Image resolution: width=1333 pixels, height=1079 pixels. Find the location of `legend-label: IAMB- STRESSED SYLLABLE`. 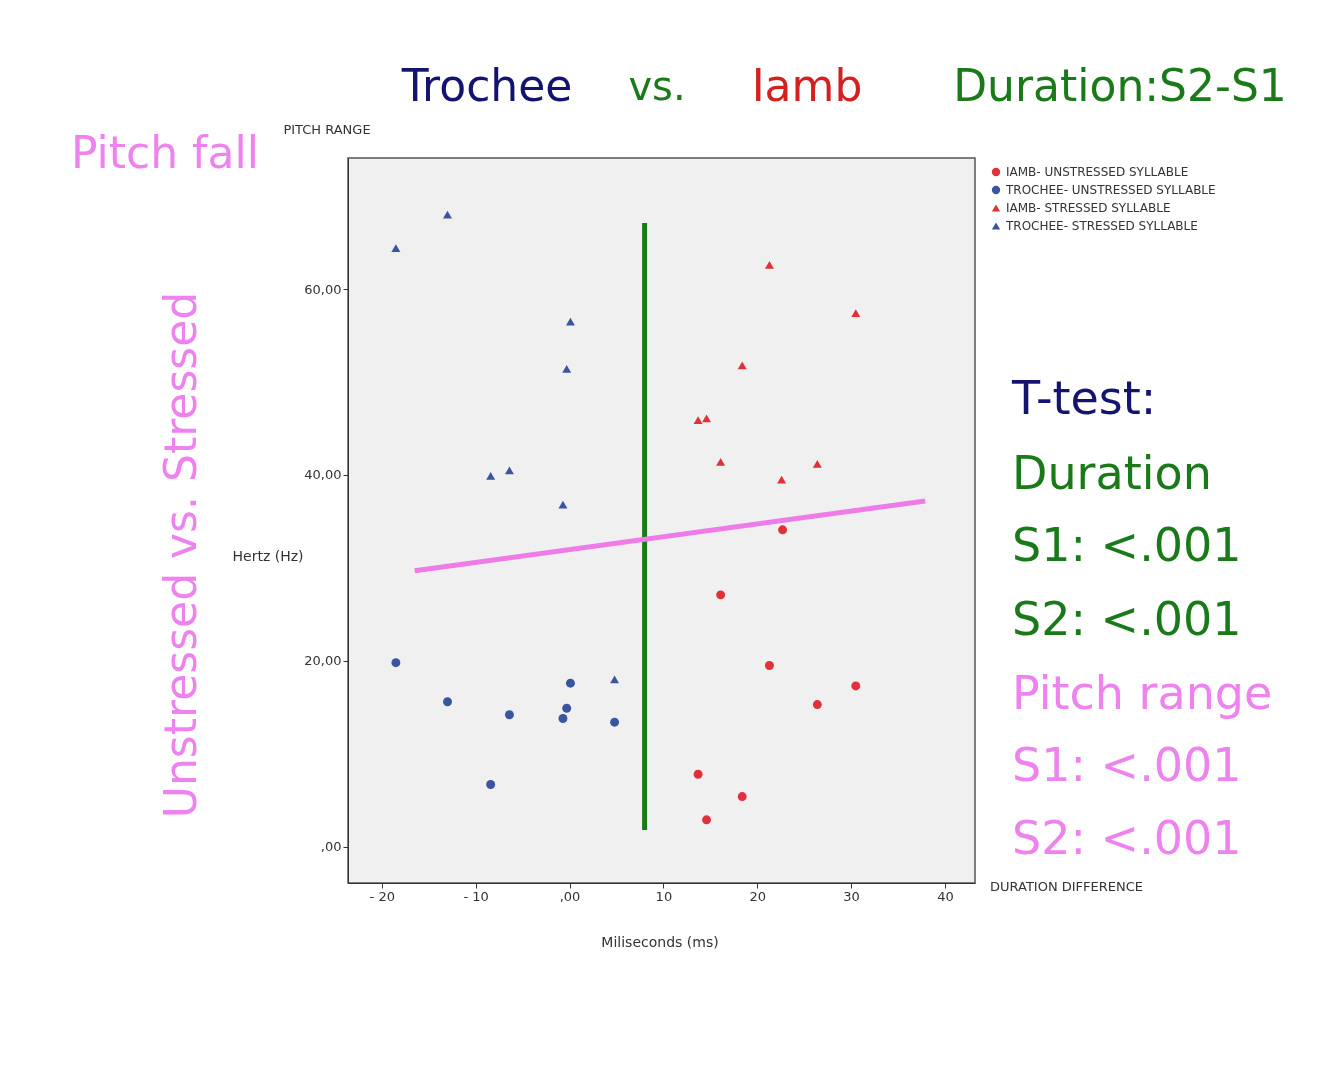

legend-label: IAMB- STRESSED SYLLABLE is located at coordinates (1088, 208).